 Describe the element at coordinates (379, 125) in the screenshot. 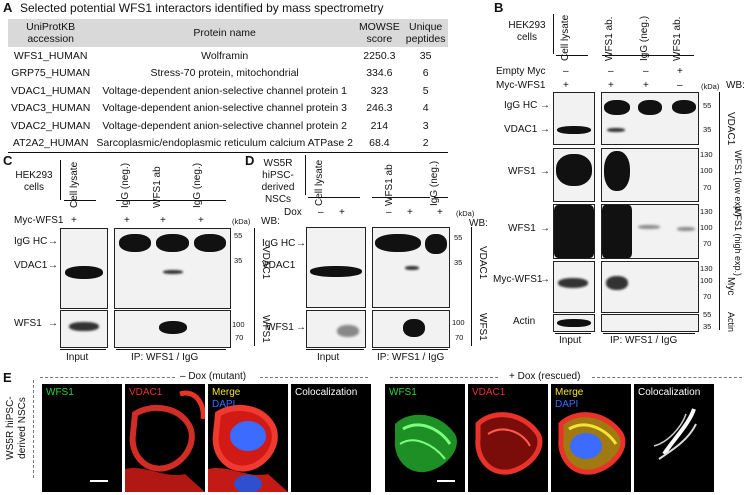

I see `cell: 214` at that location.